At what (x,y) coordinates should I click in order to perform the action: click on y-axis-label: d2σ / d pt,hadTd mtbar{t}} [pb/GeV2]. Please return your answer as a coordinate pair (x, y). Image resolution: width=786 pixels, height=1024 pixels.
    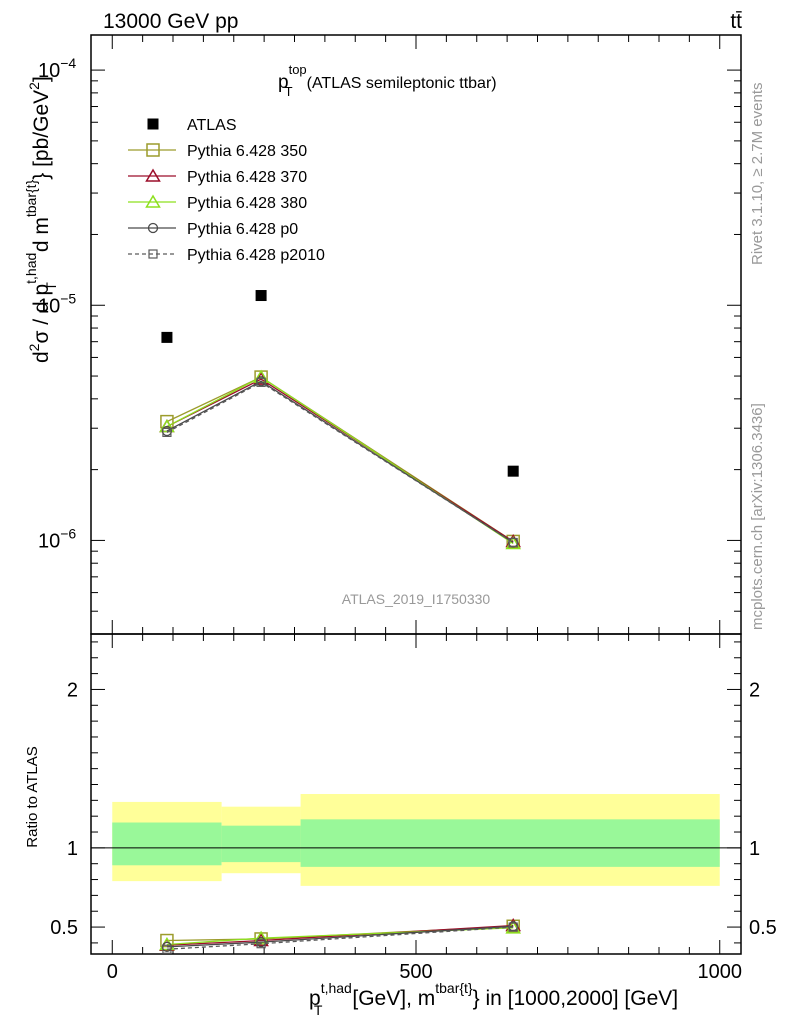
    Looking at the image, I should click on (41, 219).